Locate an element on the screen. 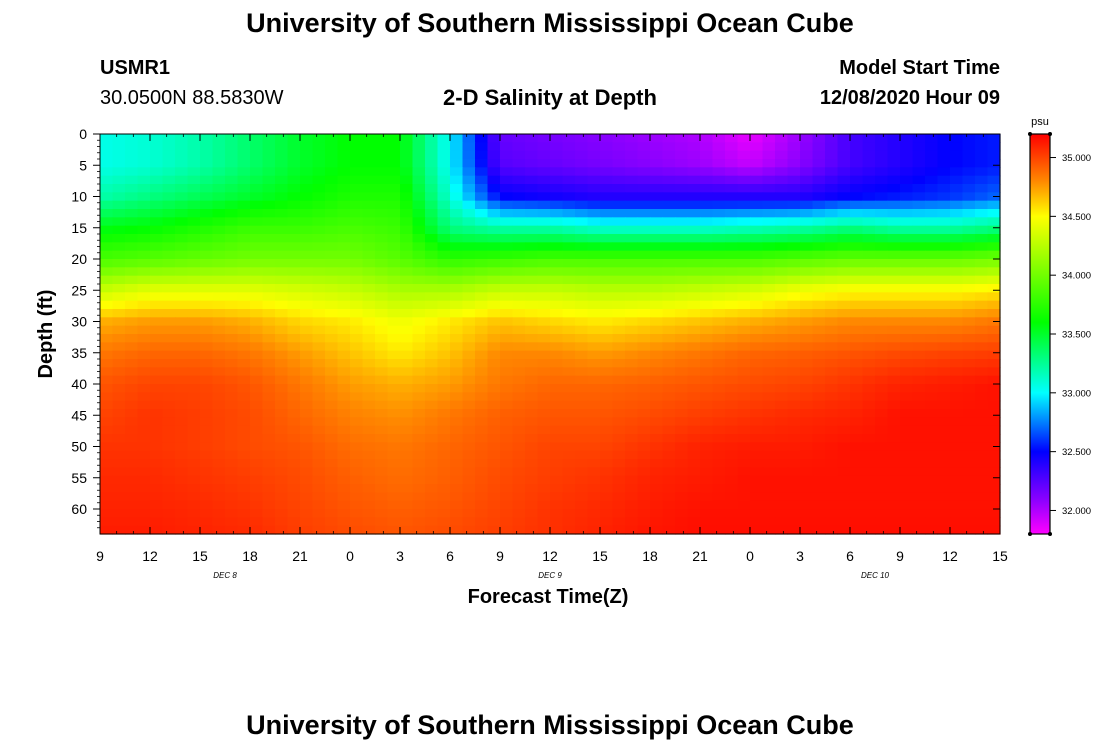  x-axis-label: Forecast Time(Z) is located at coordinates (548, 597).